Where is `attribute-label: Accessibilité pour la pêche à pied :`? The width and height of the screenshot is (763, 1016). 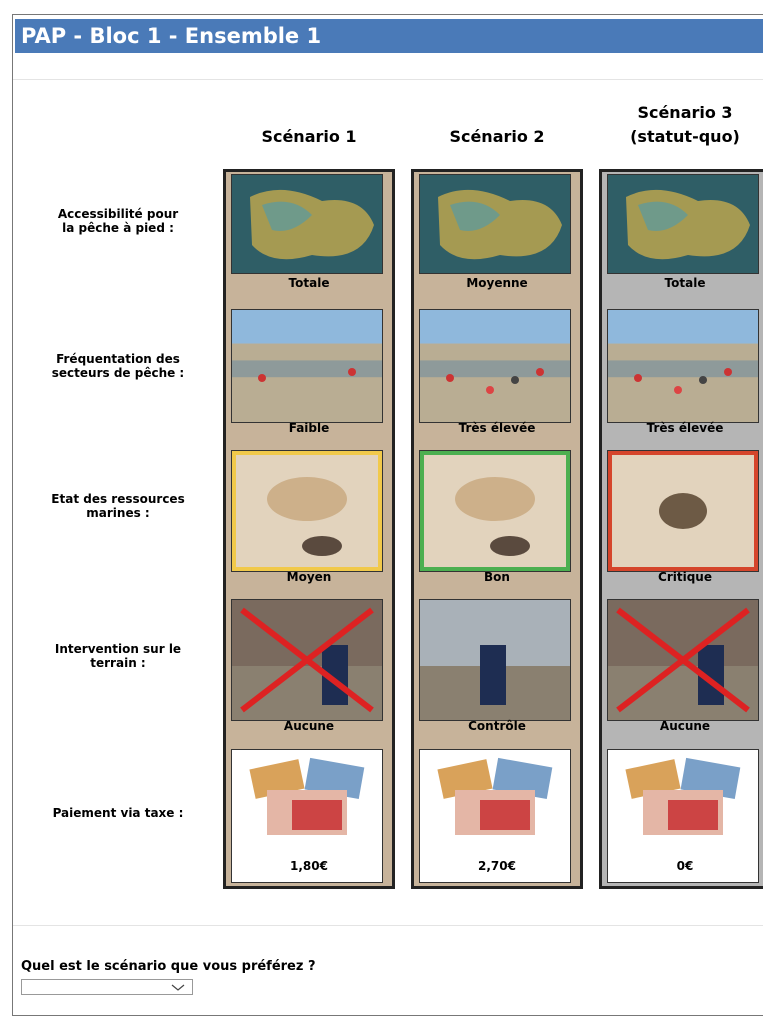
attribute-label: Accessibilité pour la pêche à pied : is located at coordinates (118, 221).